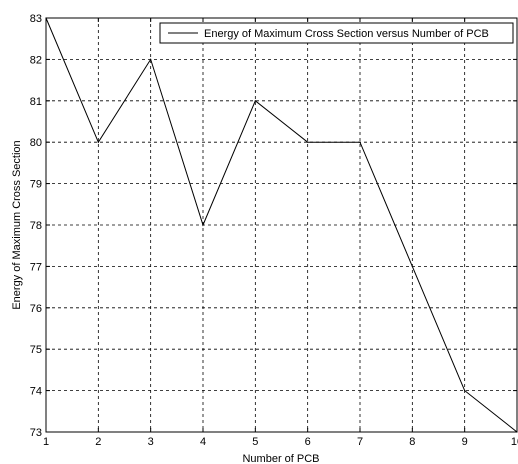 The width and height of the screenshot is (518, 464). I want to click on y-tick-label: 79, so click(36, 185).